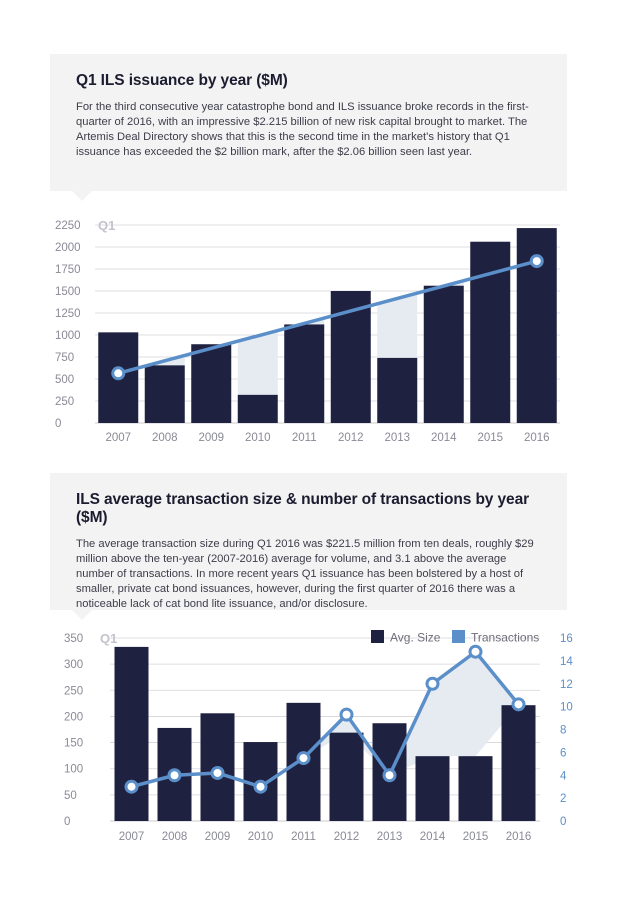 The height and width of the screenshot is (900, 636). Describe the element at coordinates (563, 753) in the screenshot. I see `y2-tick-label: 6` at that location.